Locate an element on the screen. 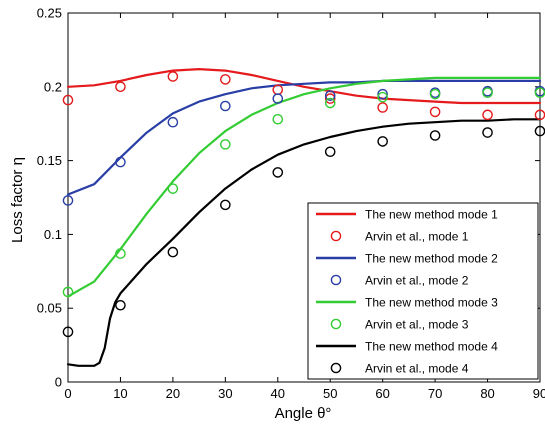 The width and height of the screenshot is (545, 430). x-tick-label: 90 is located at coordinates (539, 393).